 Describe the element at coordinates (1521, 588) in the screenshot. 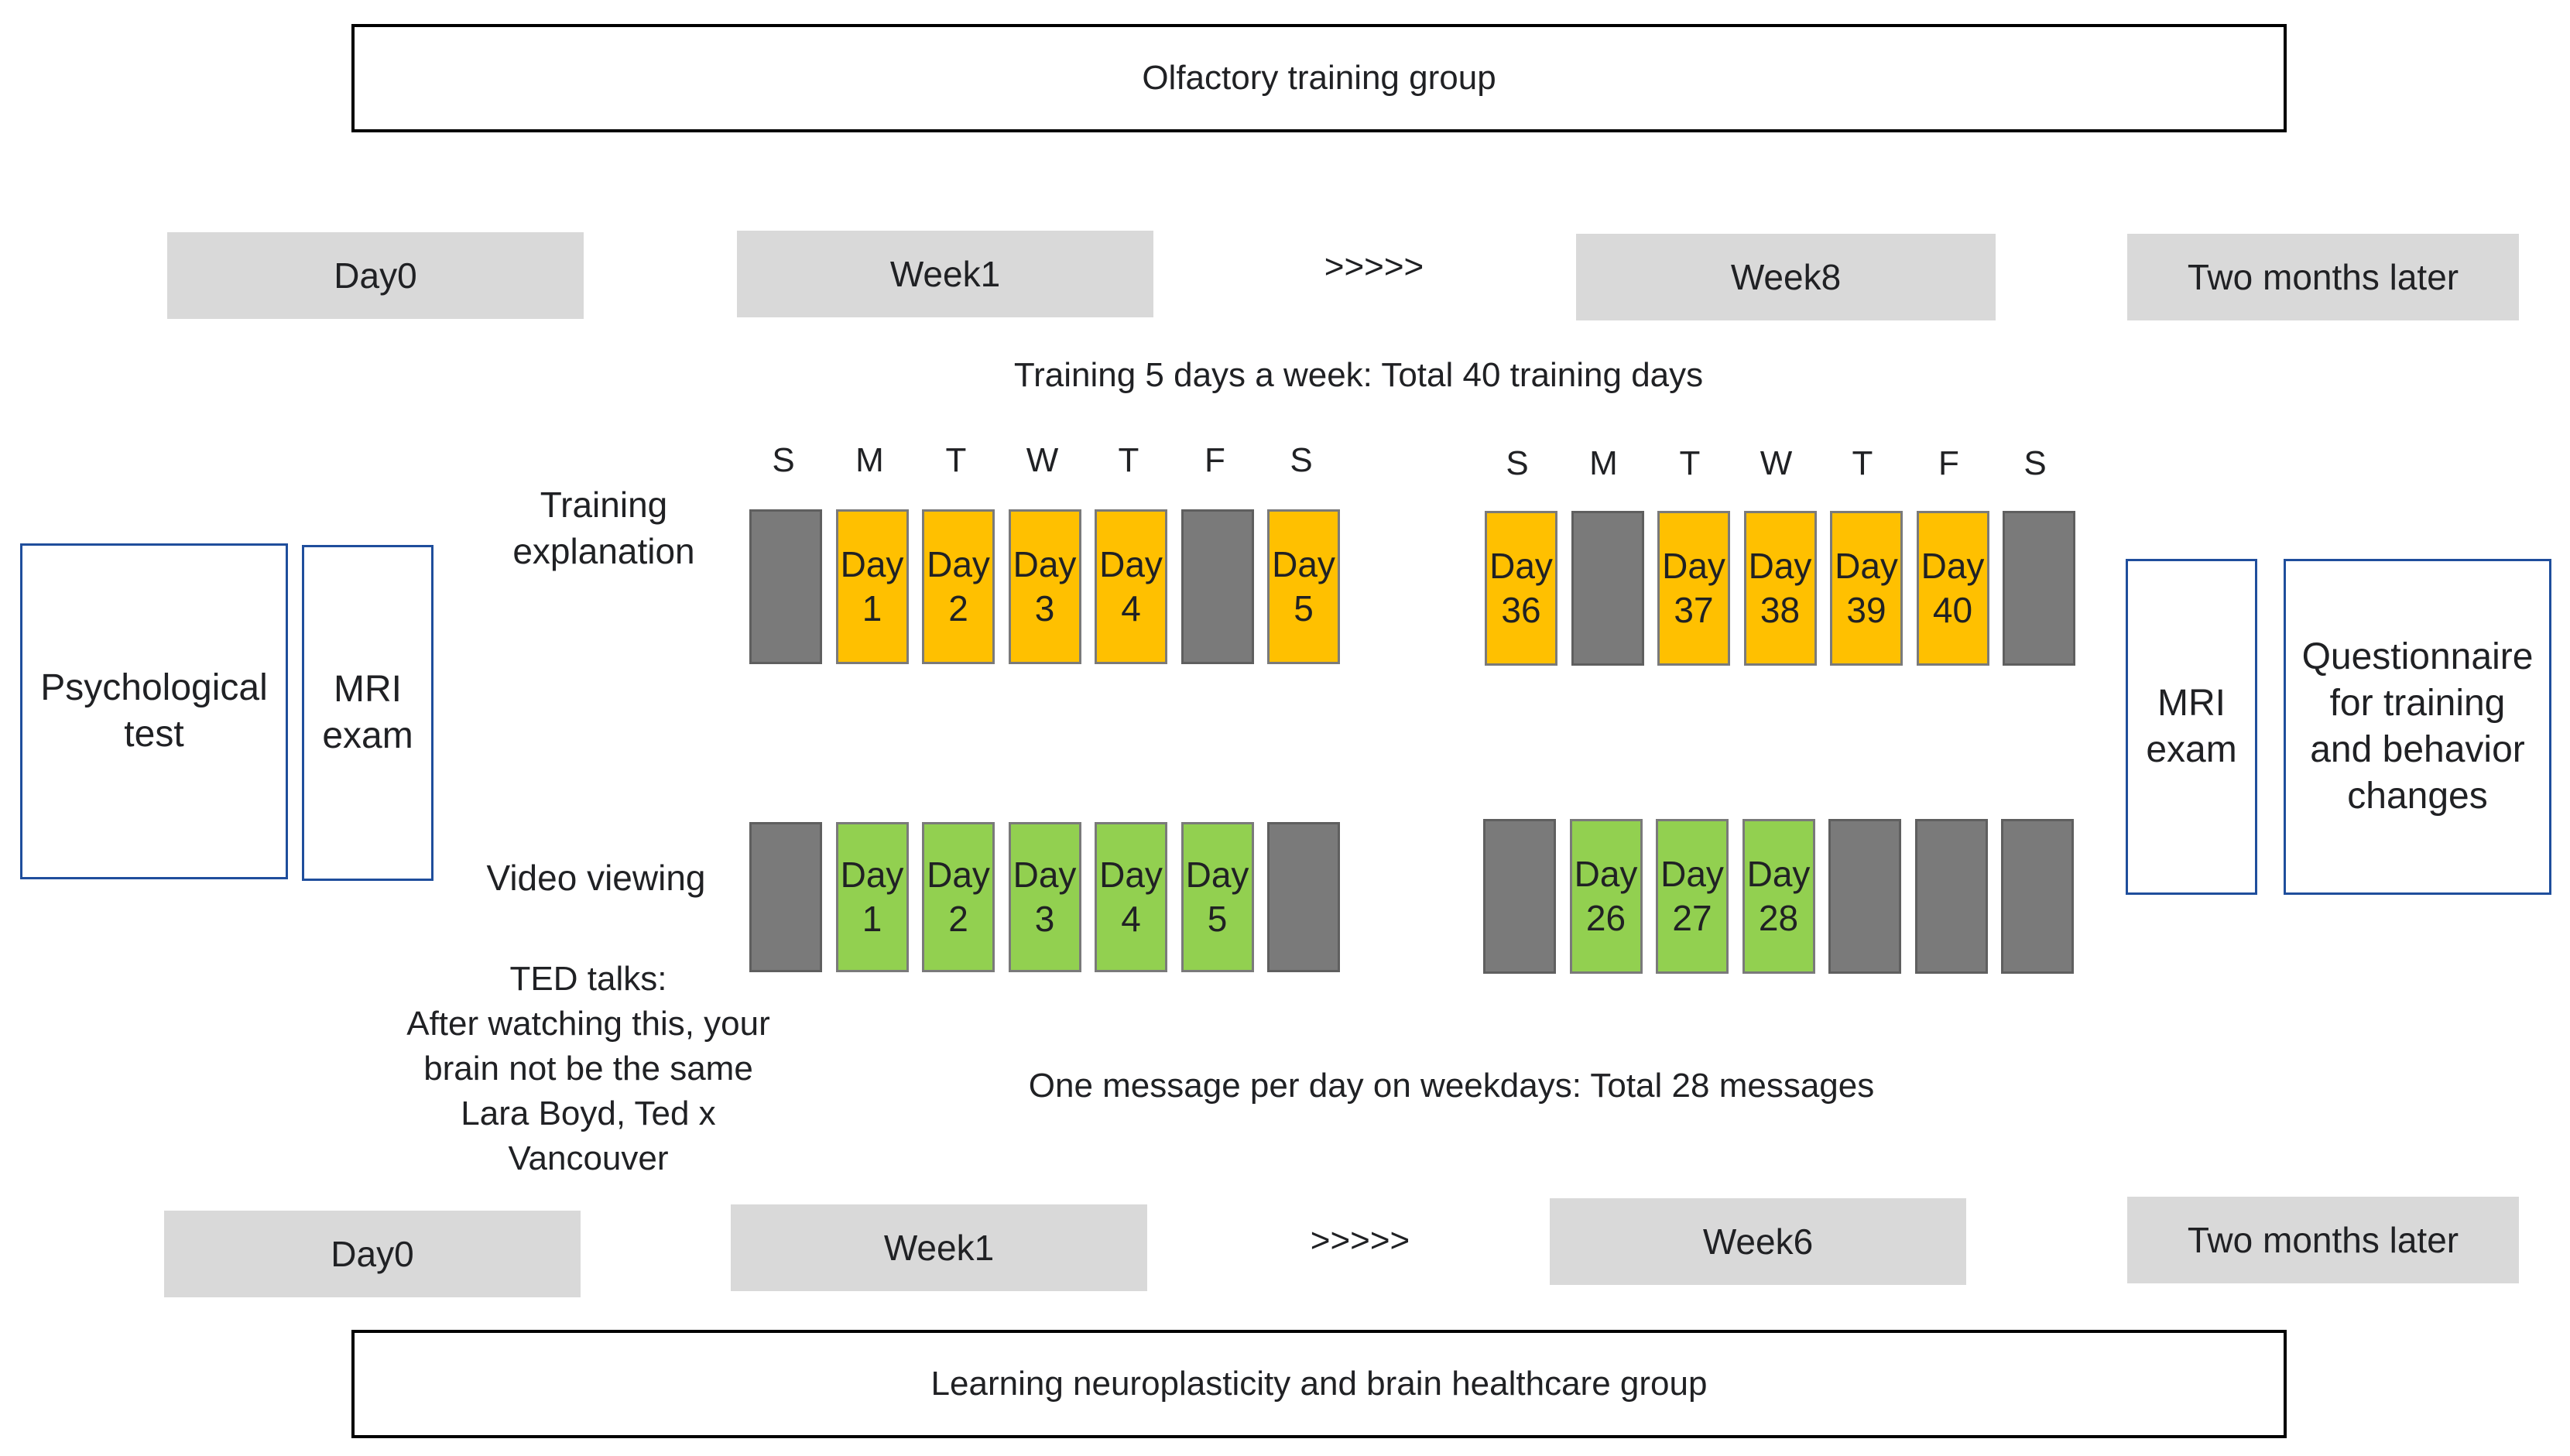

I see `day-cell: Day 36` at that location.